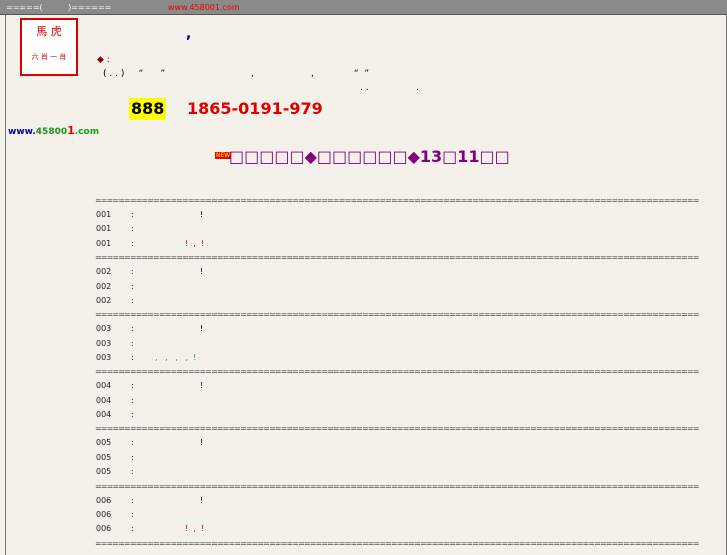  What do you see at coordinates (71, 130) in the screenshot?
I see `site-part: 1` at bounding box center [71, 130].